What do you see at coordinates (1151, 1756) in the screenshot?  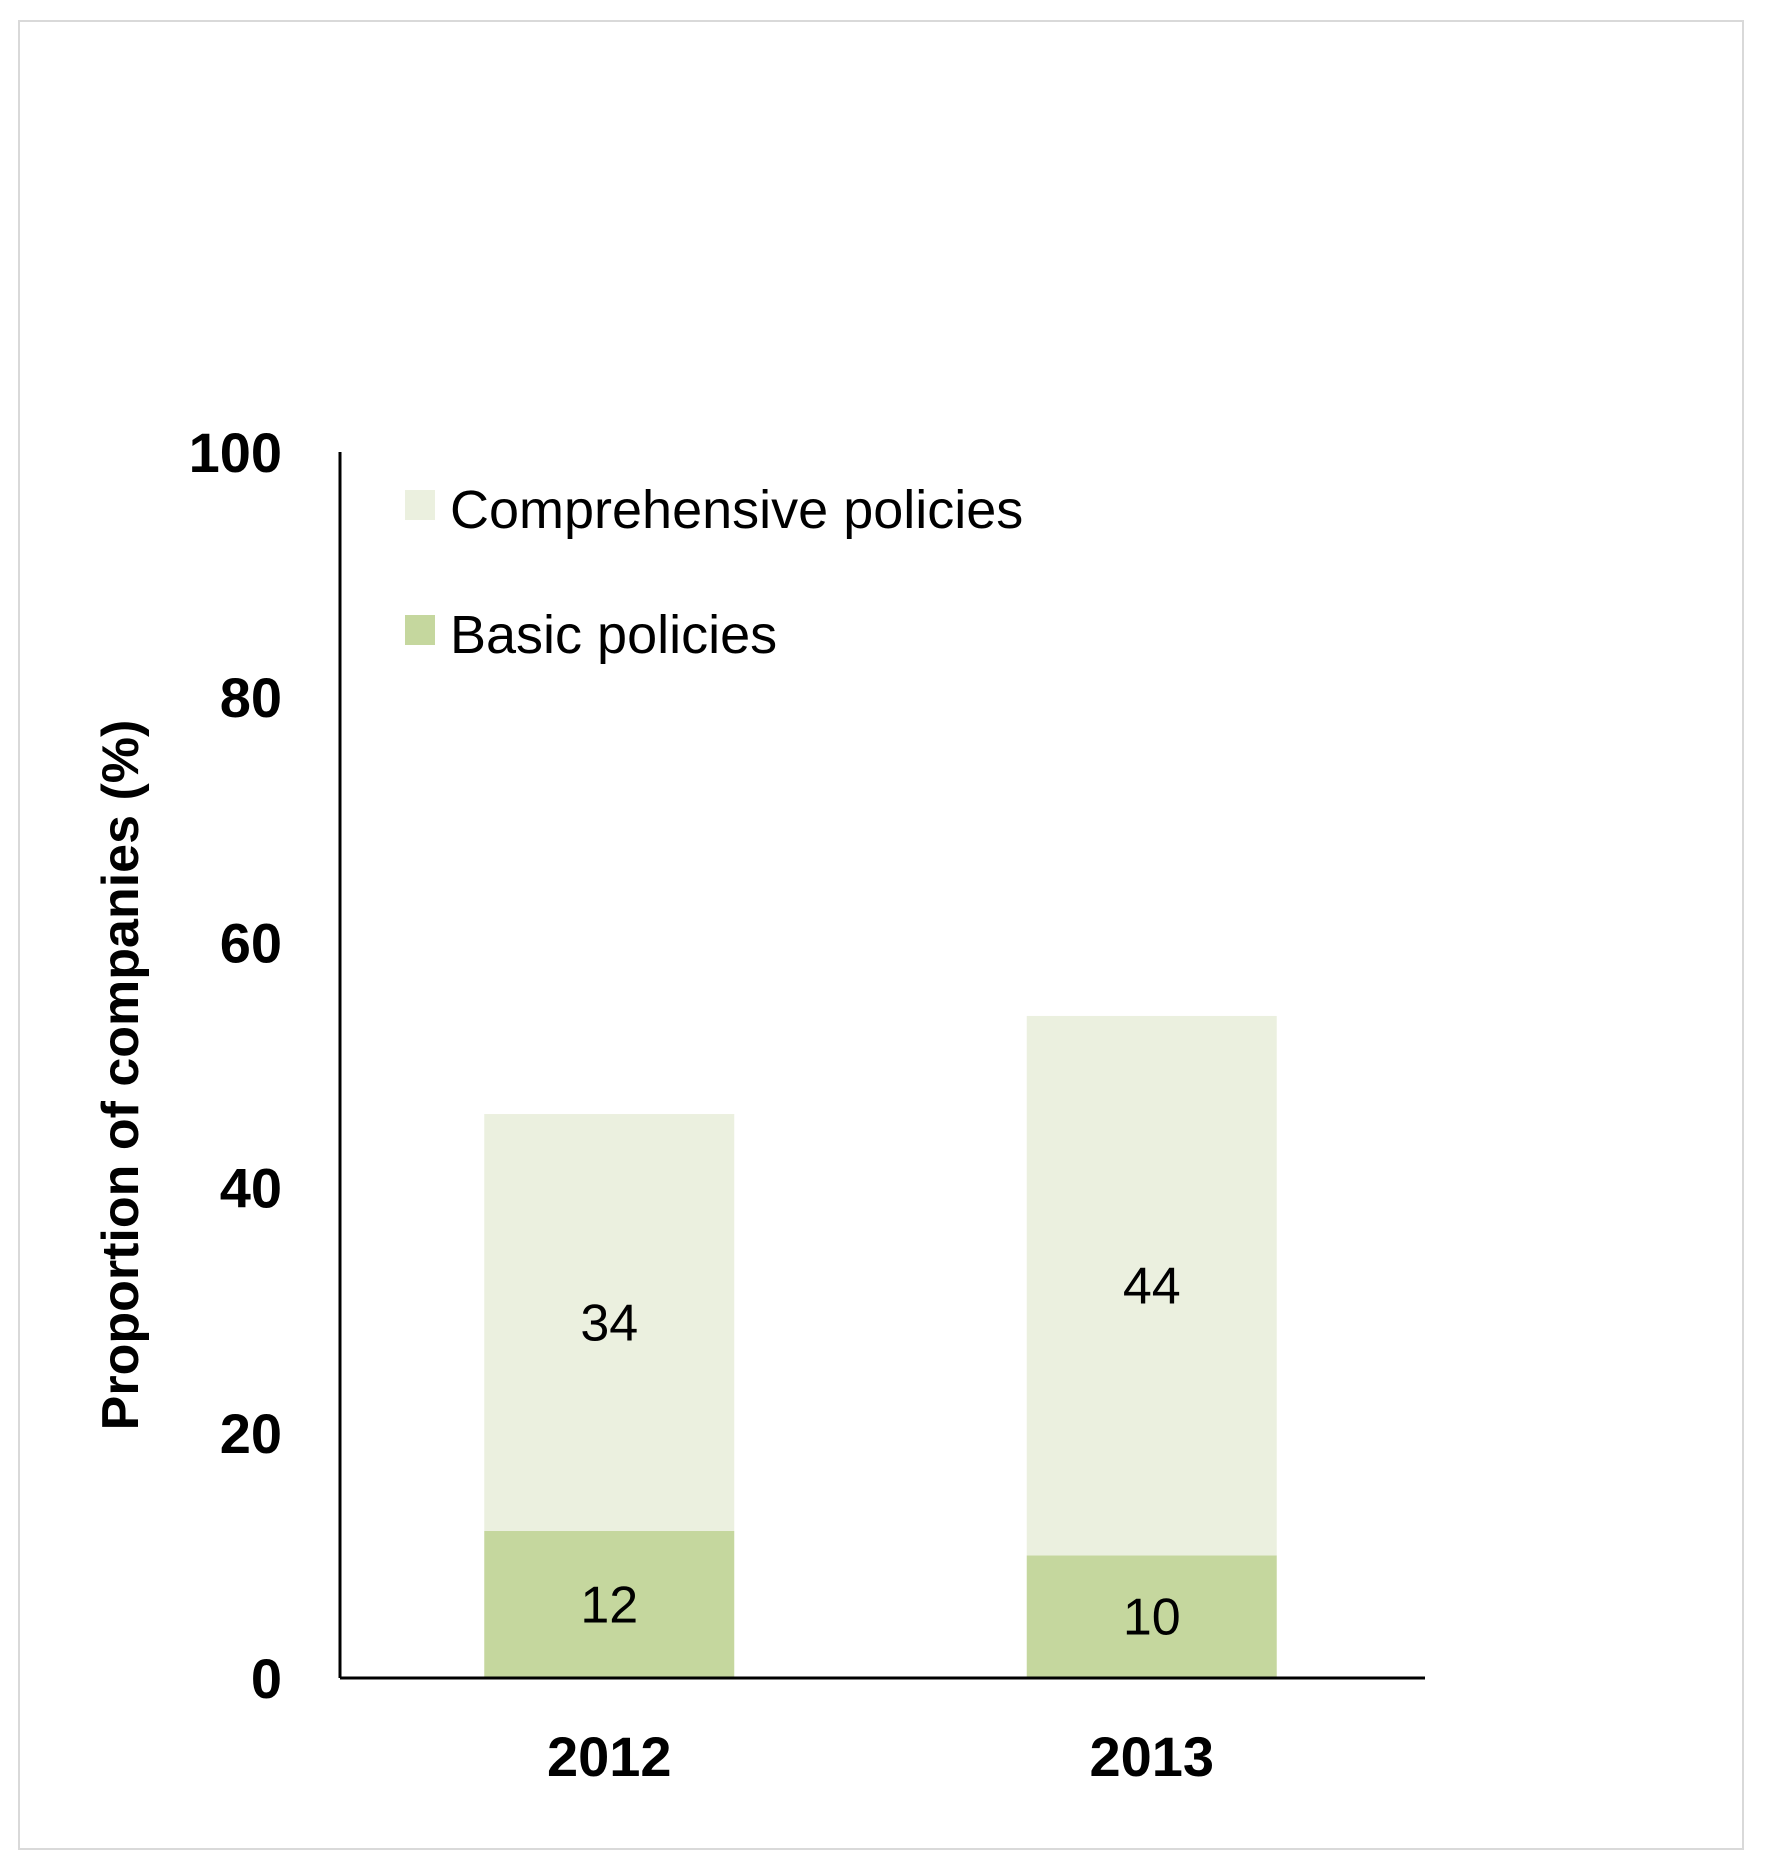 I see `x-tick-label: 2013` at bounding box center [1151, 1756].